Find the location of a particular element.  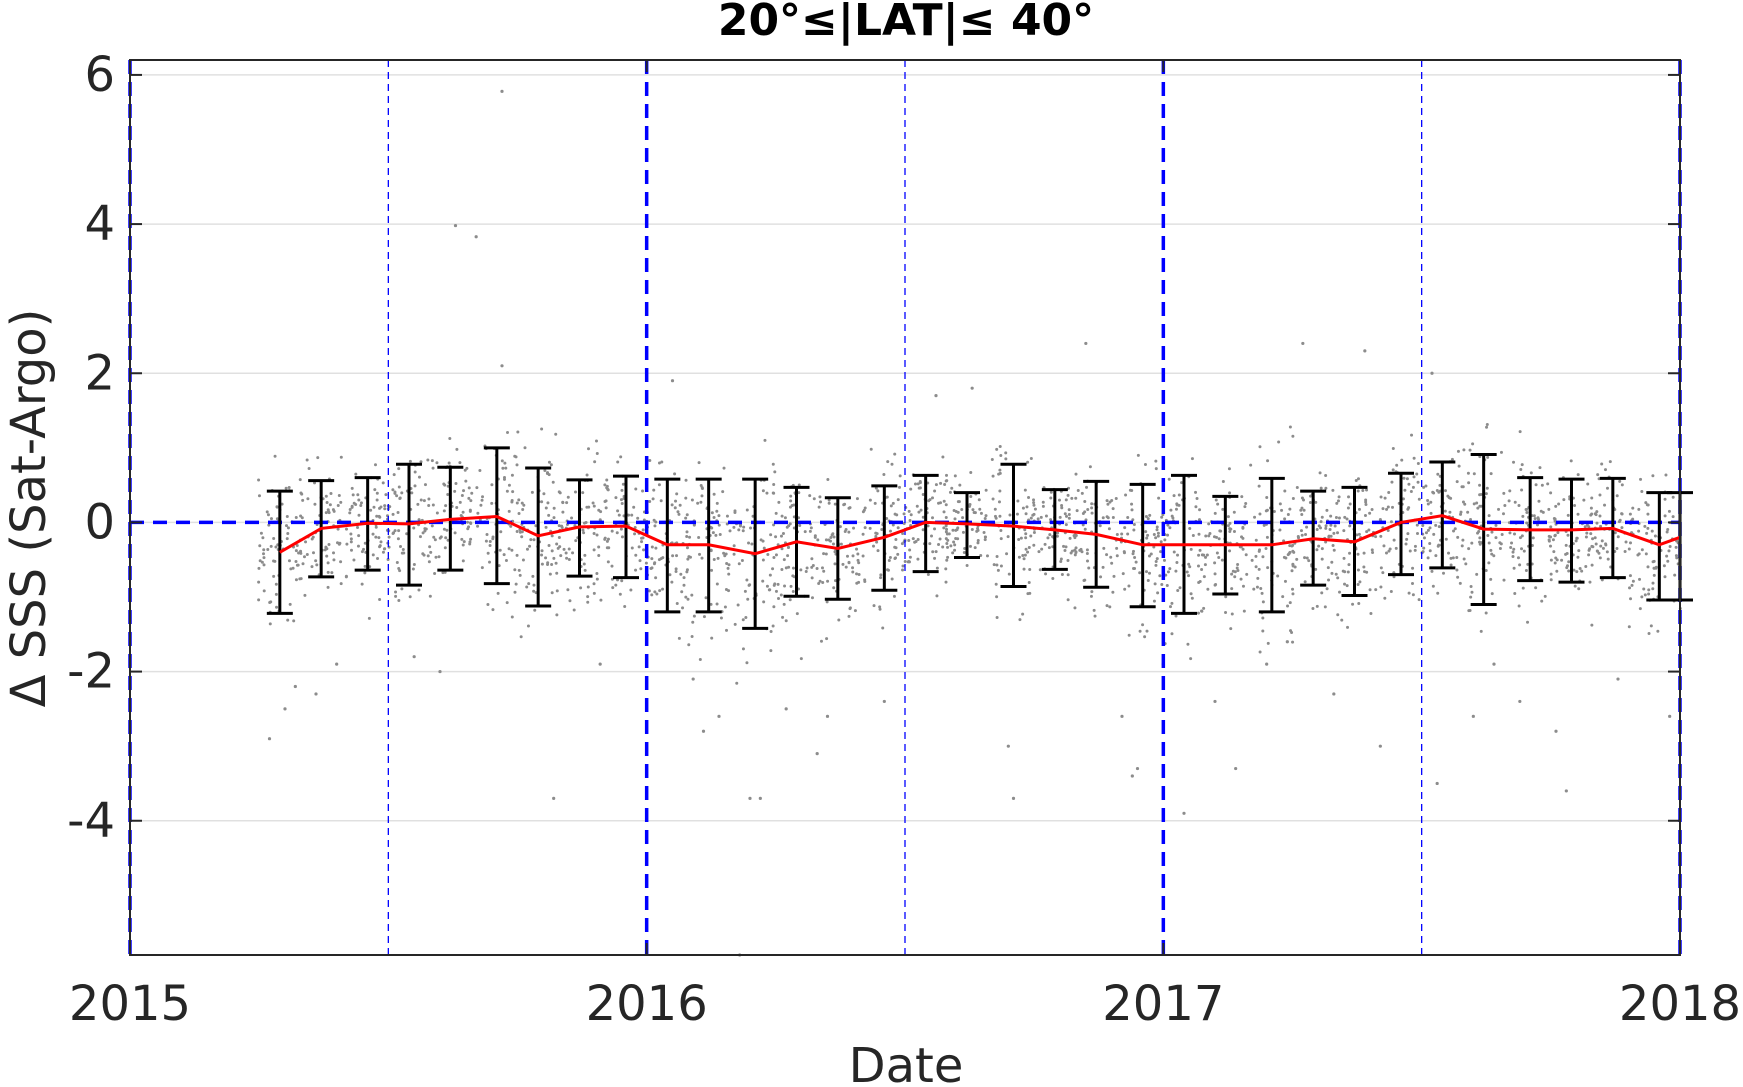

scatter-point-outlier is located at coordinates (1184, 813).